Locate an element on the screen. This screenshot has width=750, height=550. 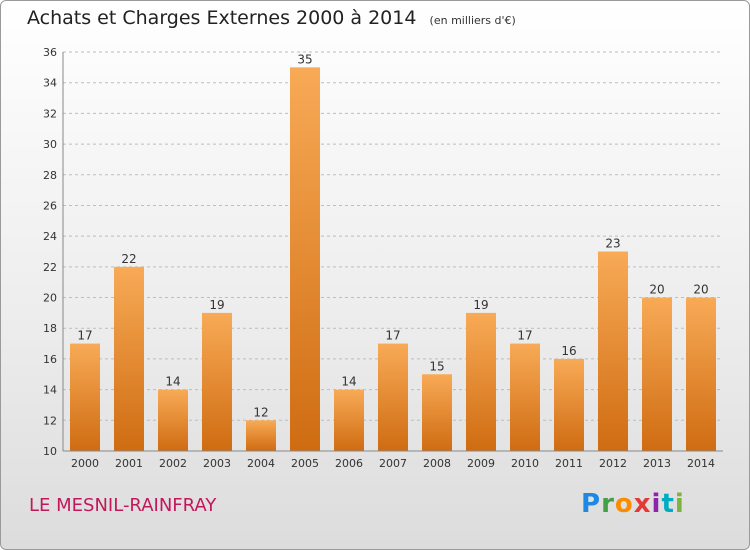
x-tick-label: 2012 is located at coordinates (613, 463).